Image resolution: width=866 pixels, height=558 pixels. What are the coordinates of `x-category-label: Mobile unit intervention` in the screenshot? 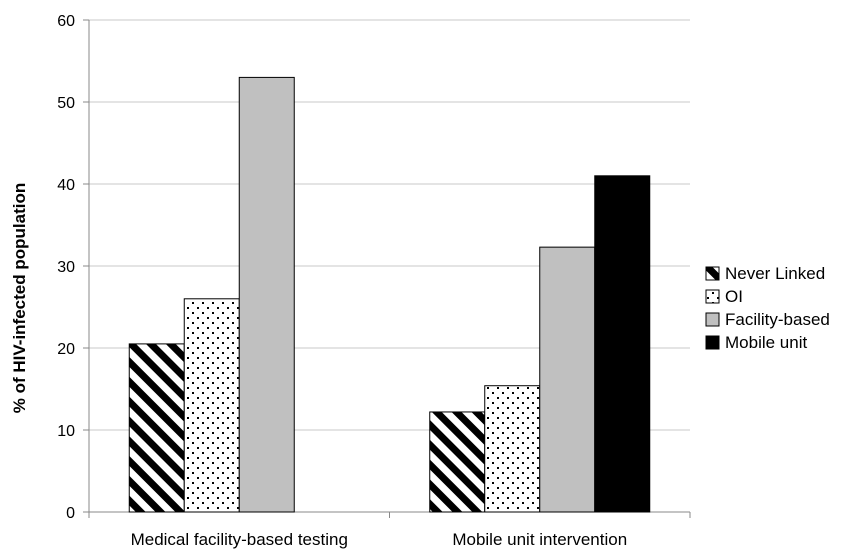 It's located at (539, 539).